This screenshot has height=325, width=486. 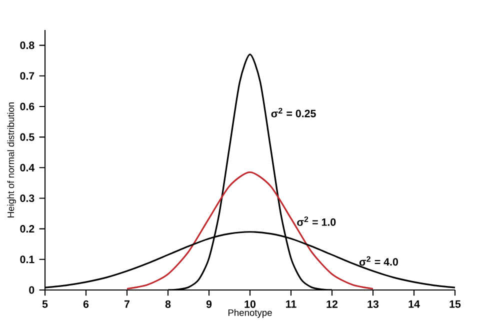 What do you see at coordinates (414, 304) in the screenshot?
I see `x-tick-label: 14` at bounding box center [414, 304].